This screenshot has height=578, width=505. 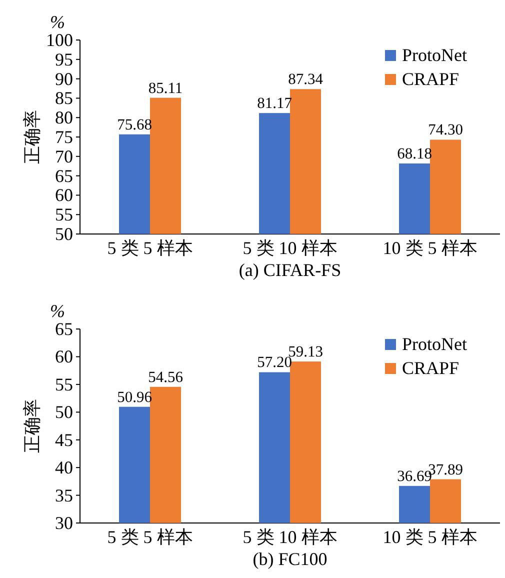 I want to click on y-tick-label: 75, so click(x=64, y=137).